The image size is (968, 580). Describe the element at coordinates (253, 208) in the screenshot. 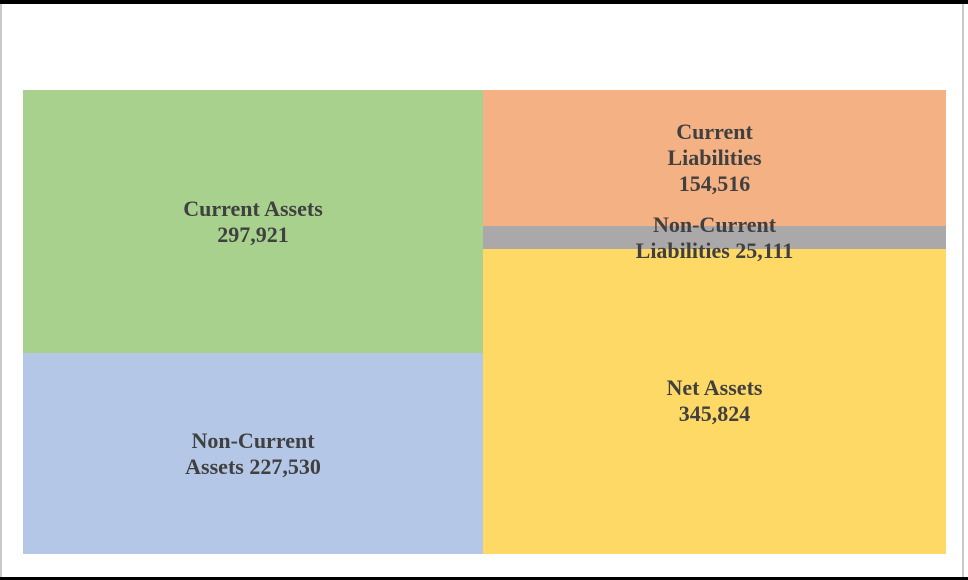

I see `current-assets-label-line1: Current Assets` at that location.